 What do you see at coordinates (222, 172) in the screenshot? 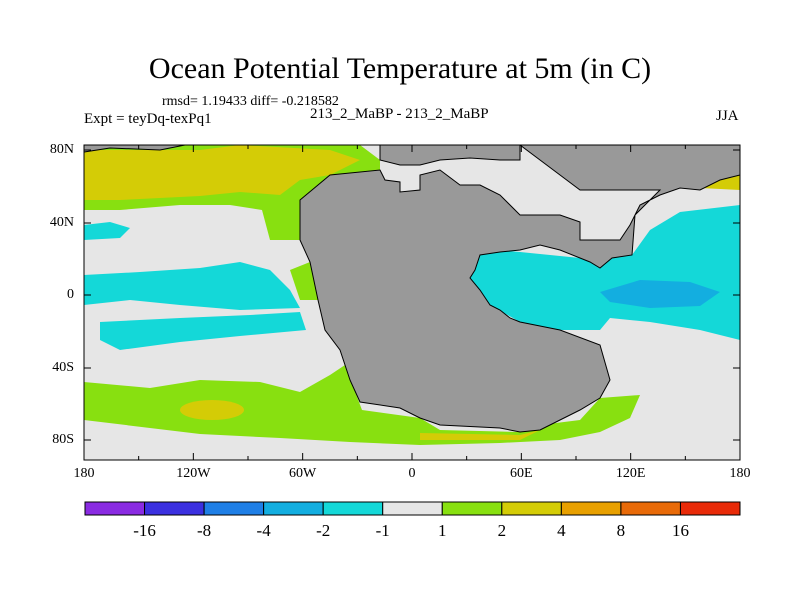
I see `warm-2-4-region-north` at bounding box center [222, 172].